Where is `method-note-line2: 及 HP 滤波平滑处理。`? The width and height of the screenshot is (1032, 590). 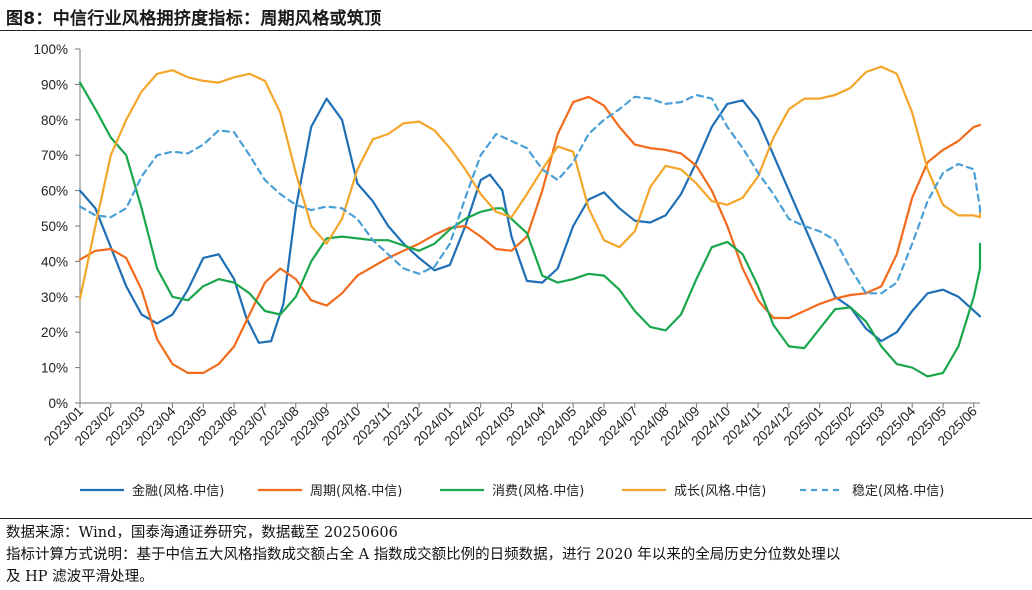
method-note-line2: 及 HP 滤波平滑处理。 is located at coordinates (80, 577).